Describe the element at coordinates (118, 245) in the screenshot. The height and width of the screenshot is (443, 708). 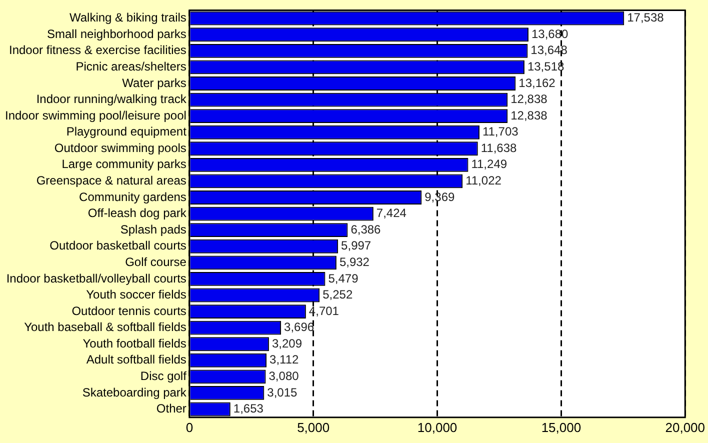
I see `y-tick-label: Outdoor basketball courts` at that location.